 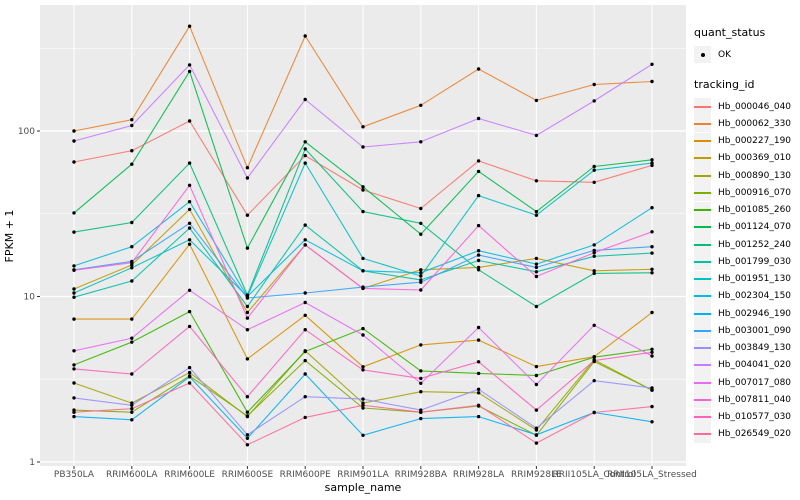 What do you see at coordinates (724, 54) in the screenshot?
I see `legend-label: OK` at bounding box center [724, 54].